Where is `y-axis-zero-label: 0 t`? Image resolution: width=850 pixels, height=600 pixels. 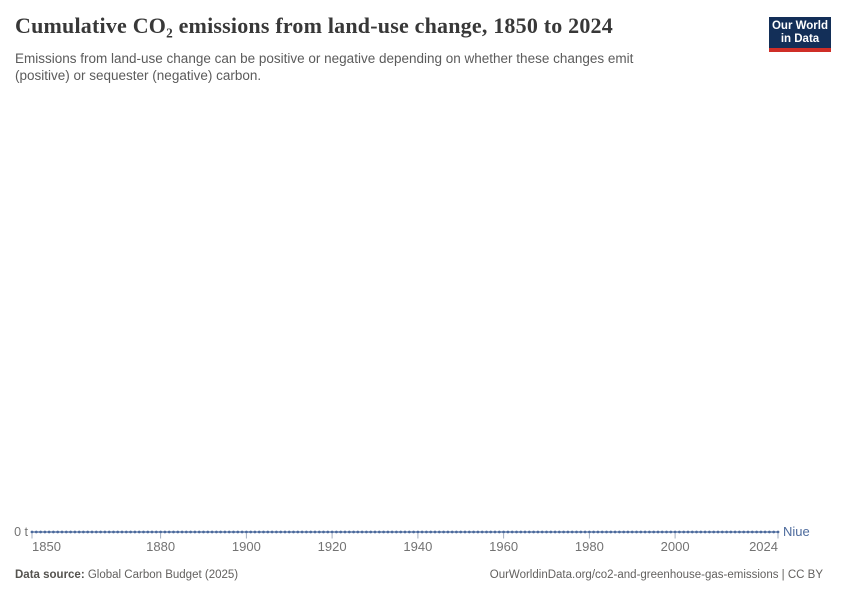
y-axis-zero-label: 0 t is located at coordinates (21, 532).